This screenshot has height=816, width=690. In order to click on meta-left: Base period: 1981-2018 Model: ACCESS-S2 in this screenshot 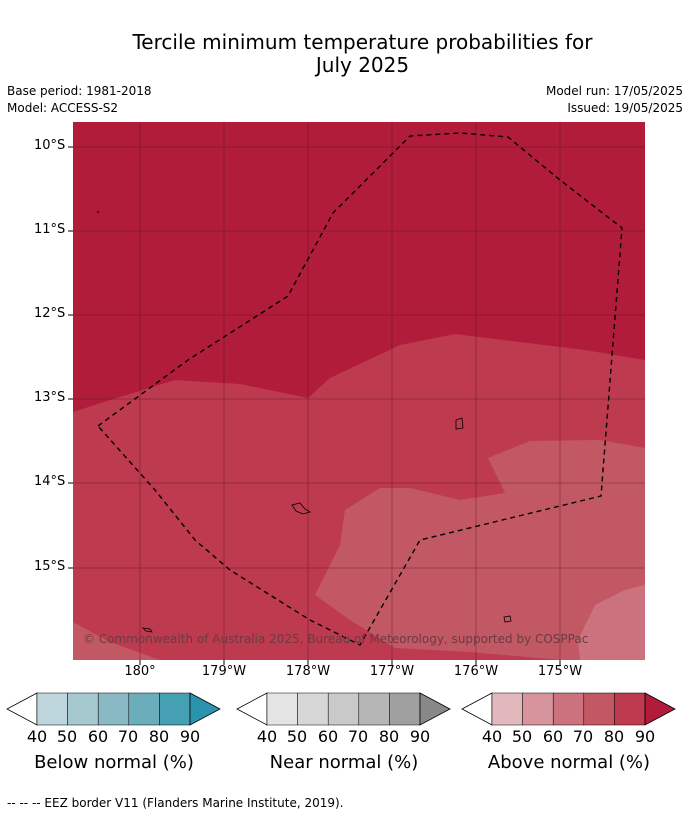, I will do `click(79, 100)`.